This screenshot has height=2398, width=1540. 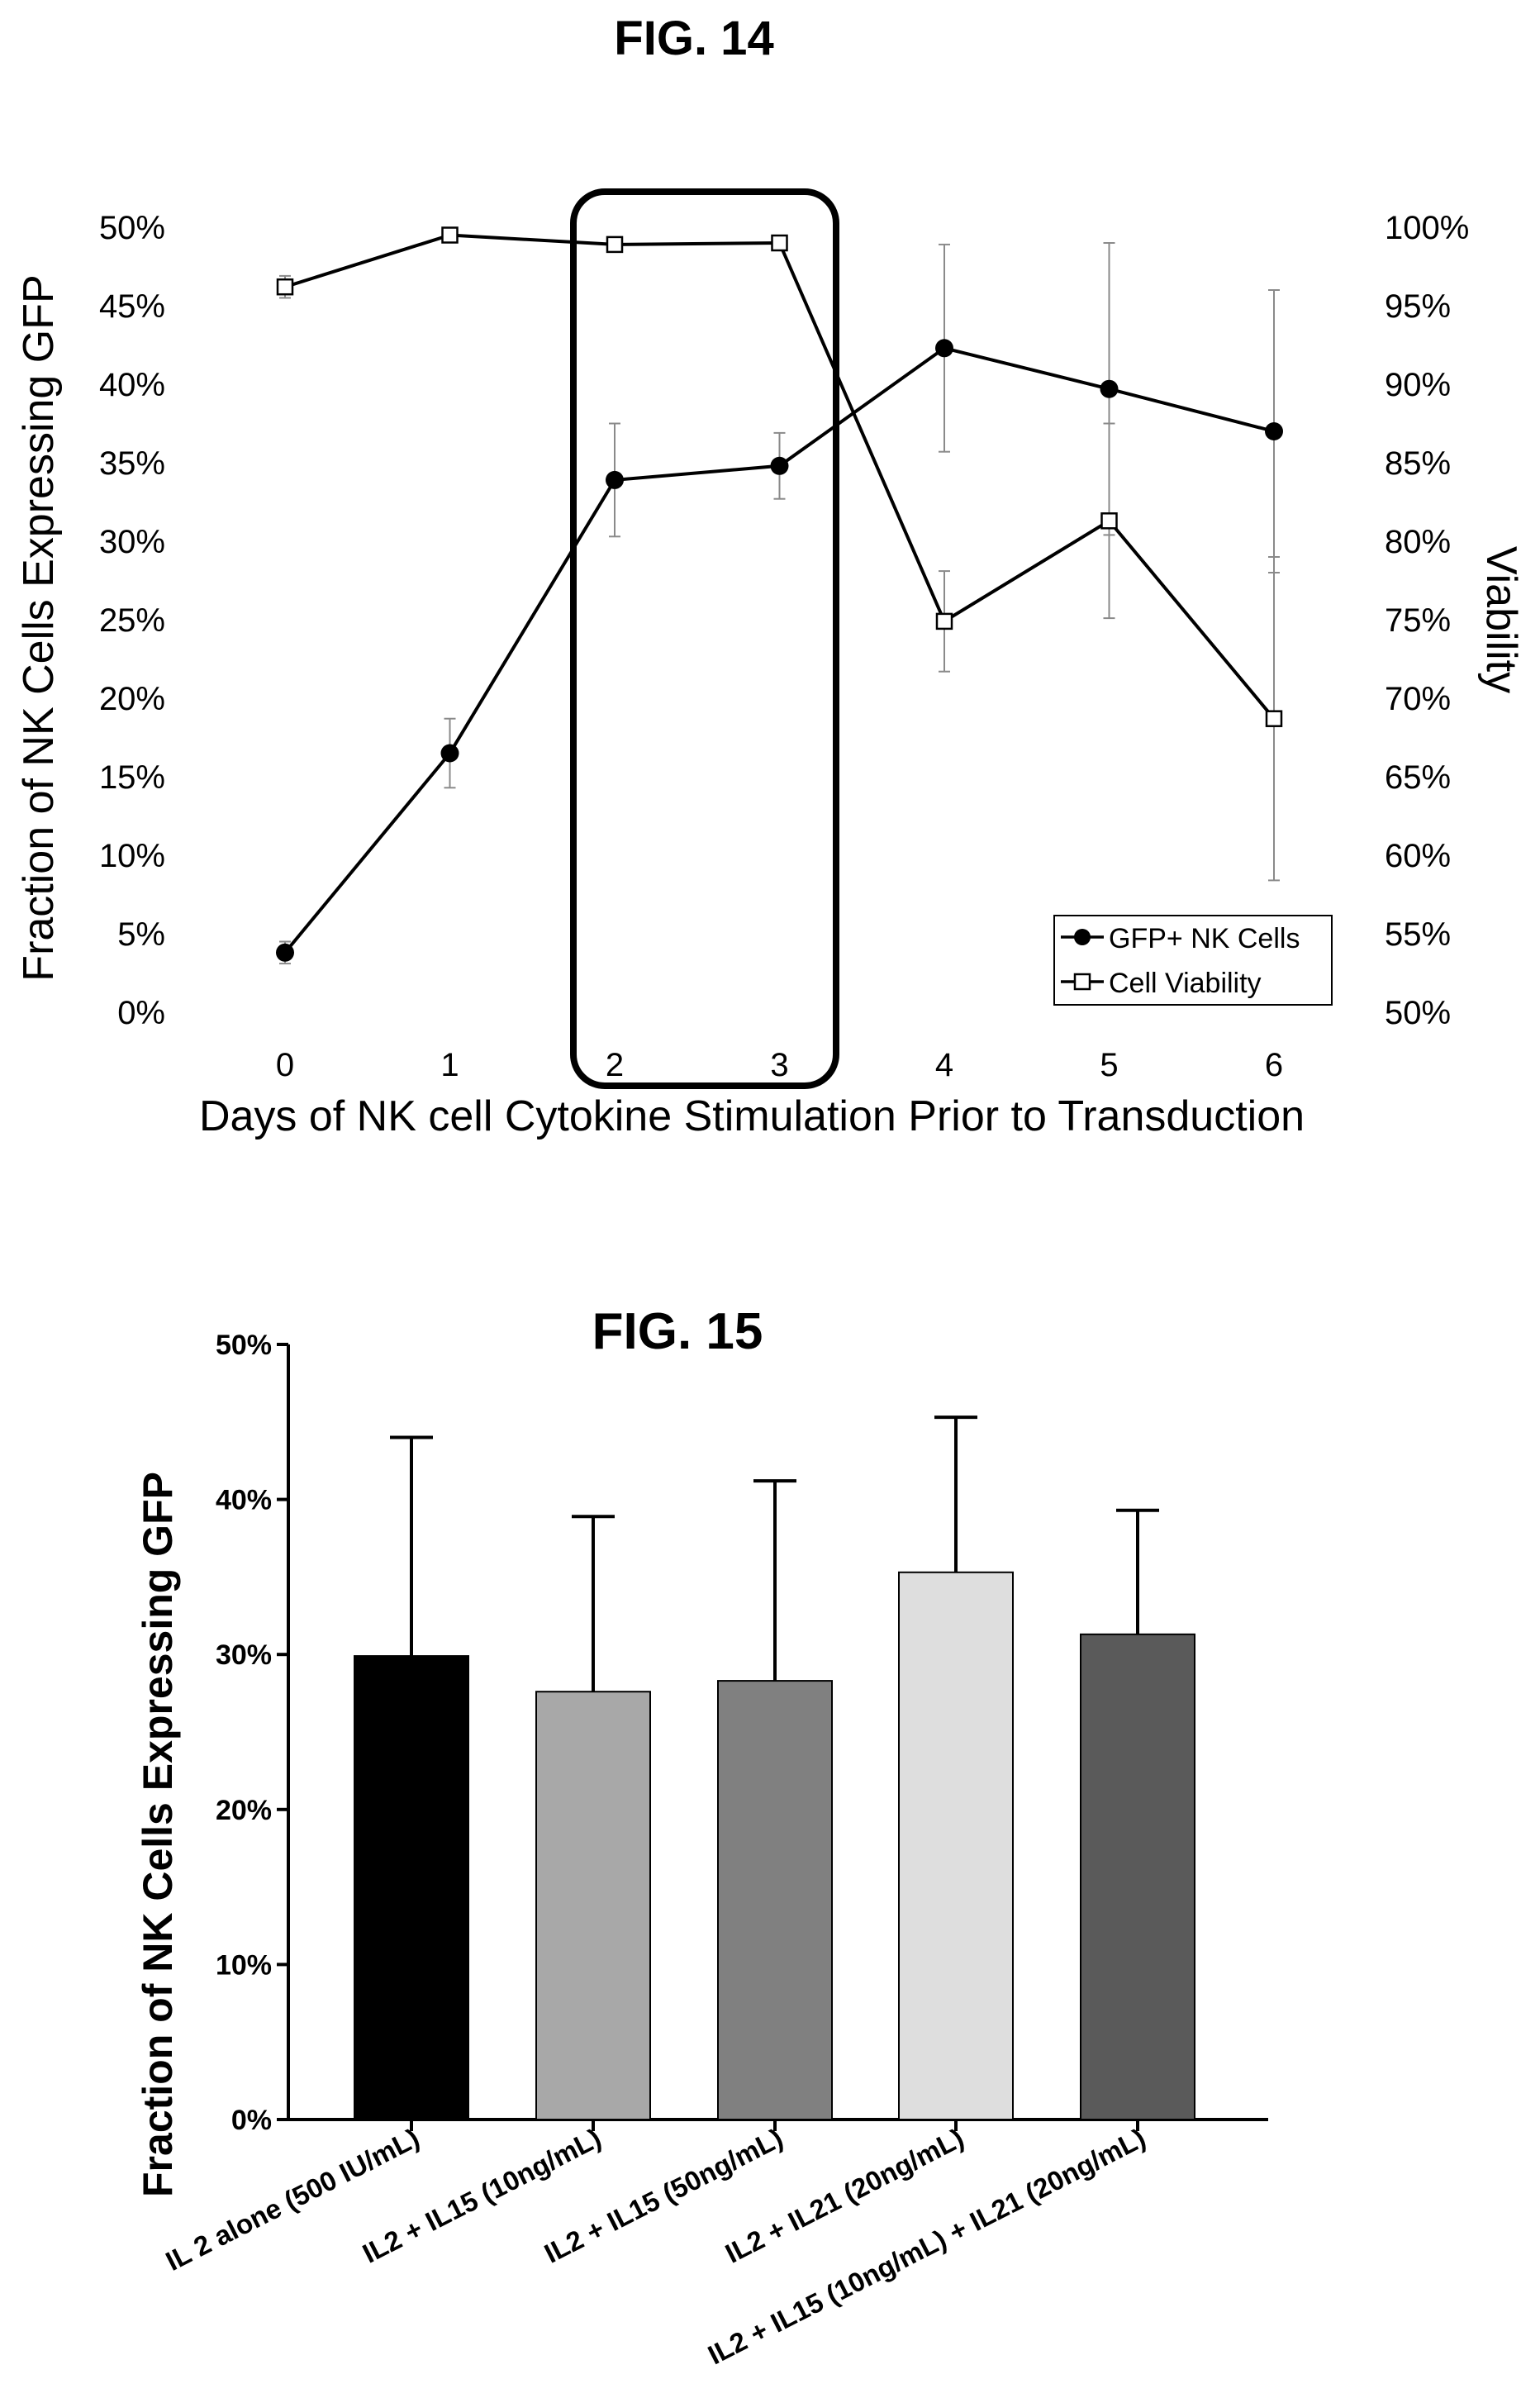 What do you see at coordinates (244, 1965) in the screenshot?
I see `y-tick-label: 10%` at bounding box center [244, 1965].